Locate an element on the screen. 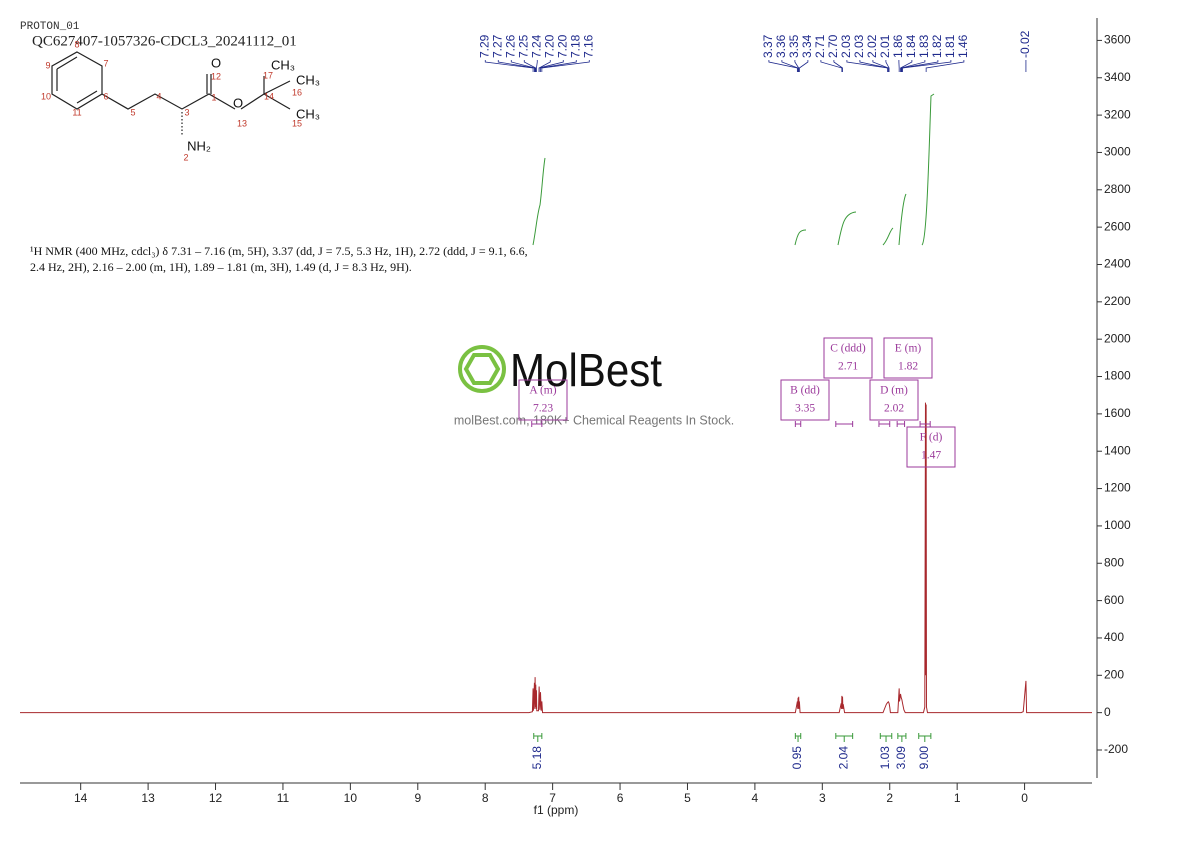 This screenshot has width=1190, height=841. integral-label: 2.04 is located at coordinates (843, 758).